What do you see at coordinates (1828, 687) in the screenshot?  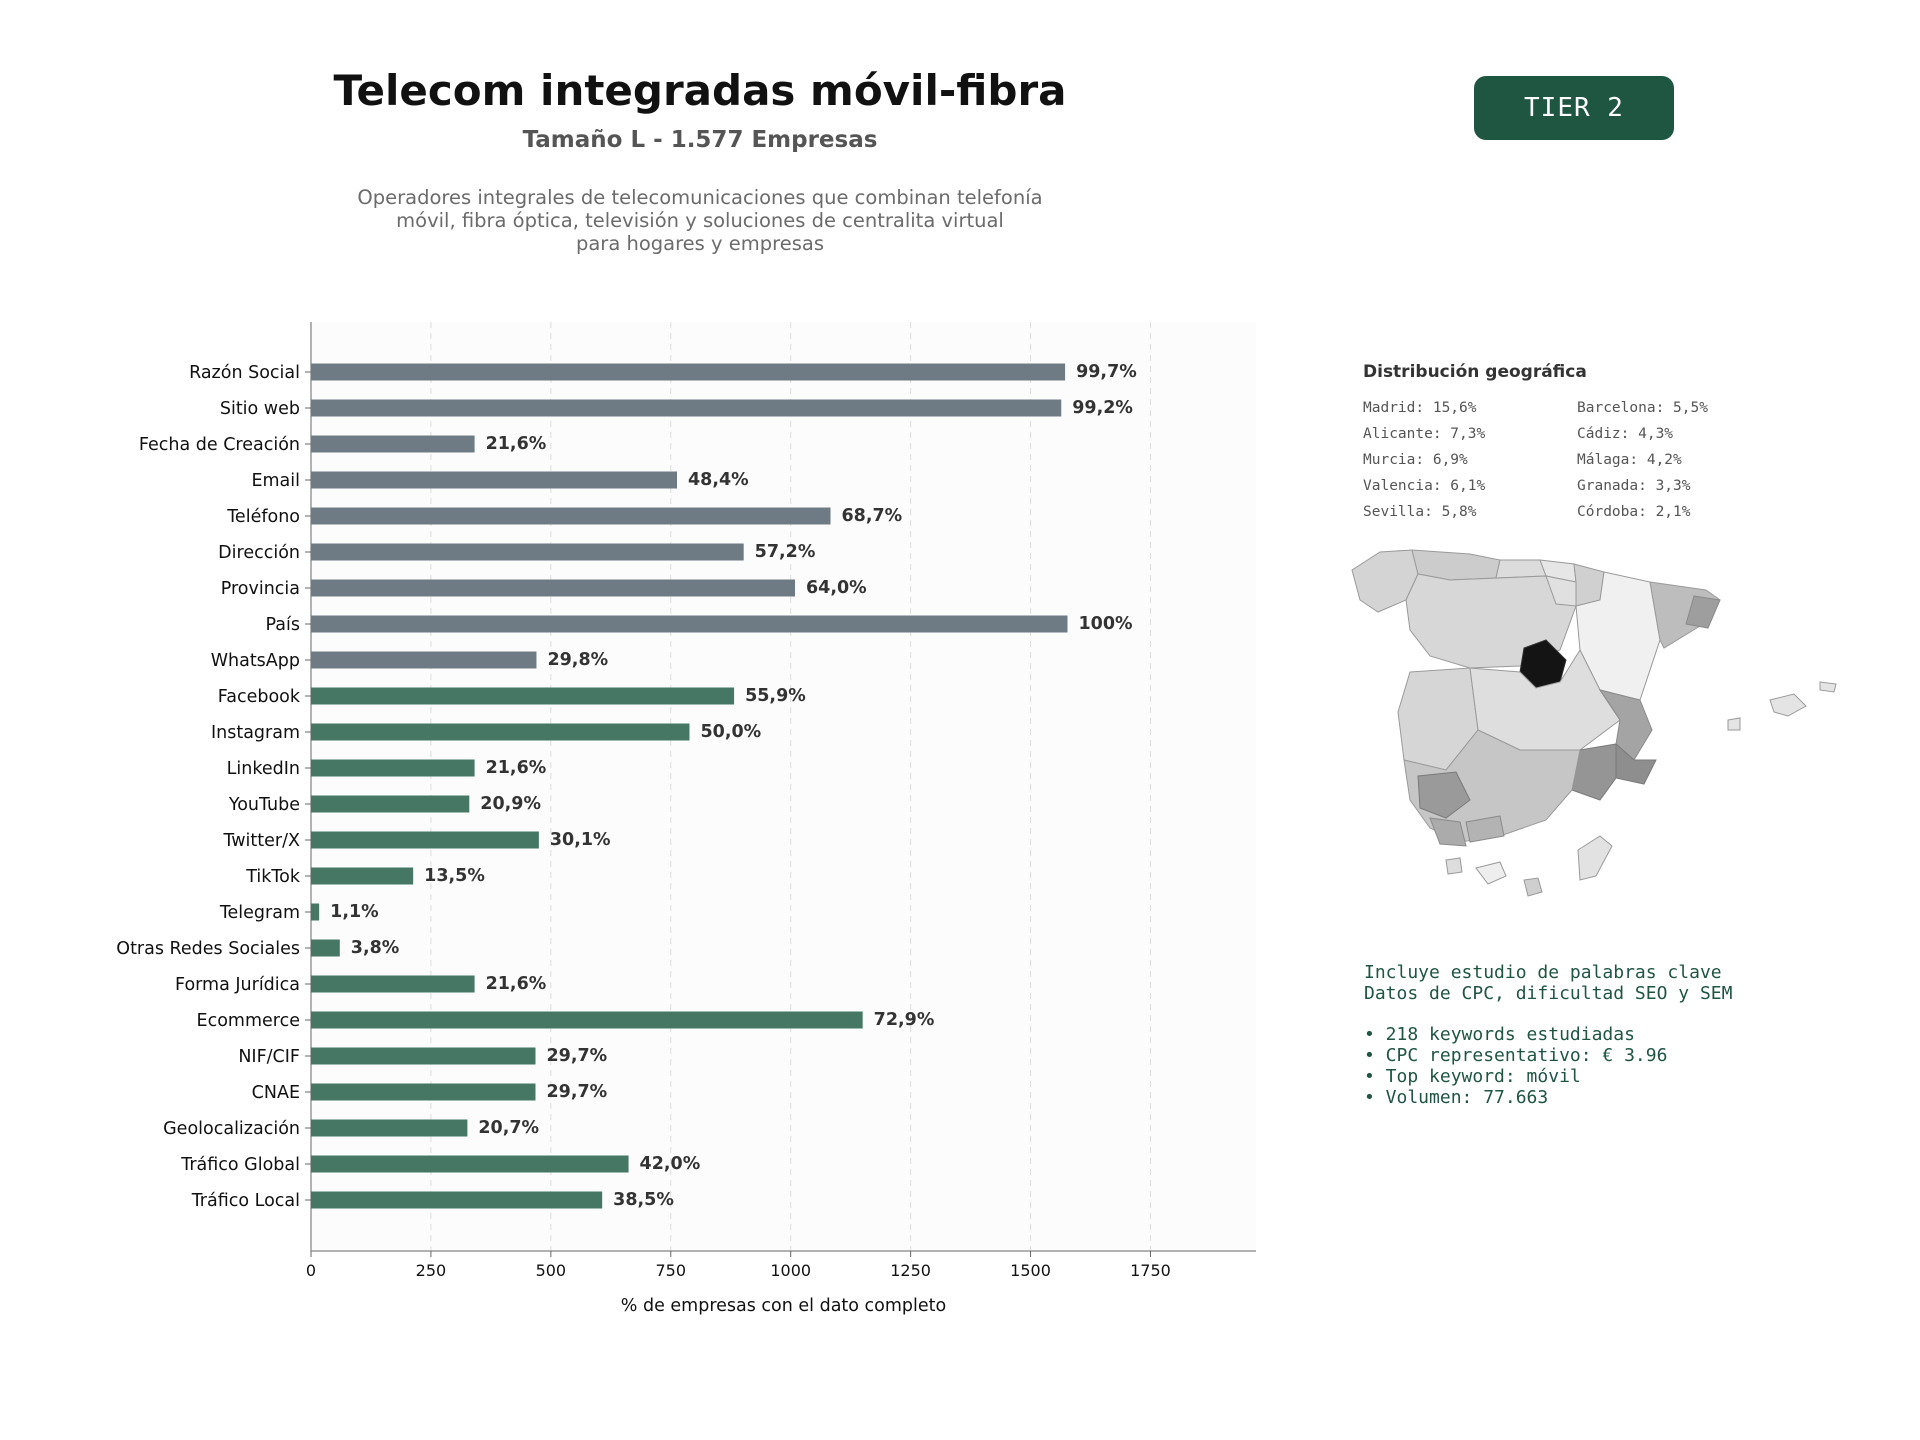 I see `map-region-menorca` at bounding box center [1828, 687].